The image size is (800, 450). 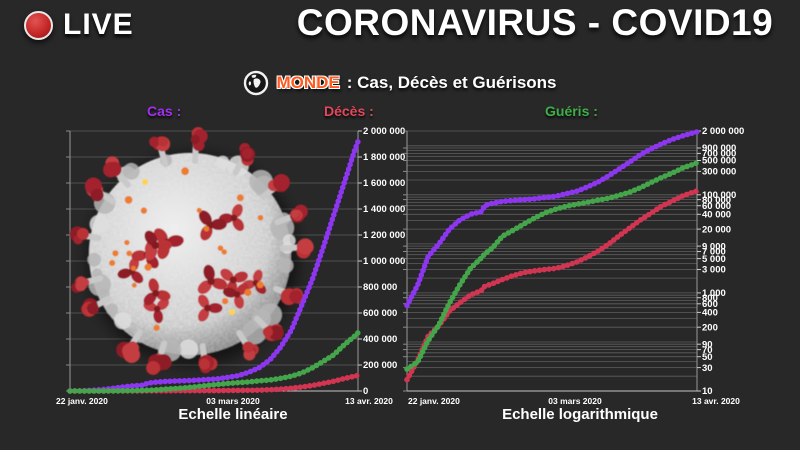 I want to click on y-tick-label: 1 000 000, so click(x=384, y=261).